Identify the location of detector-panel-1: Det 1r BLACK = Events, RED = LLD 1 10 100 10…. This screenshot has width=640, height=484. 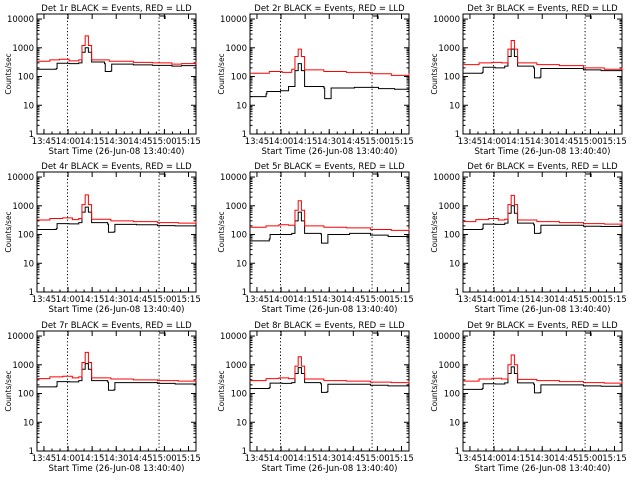
(102, 80).